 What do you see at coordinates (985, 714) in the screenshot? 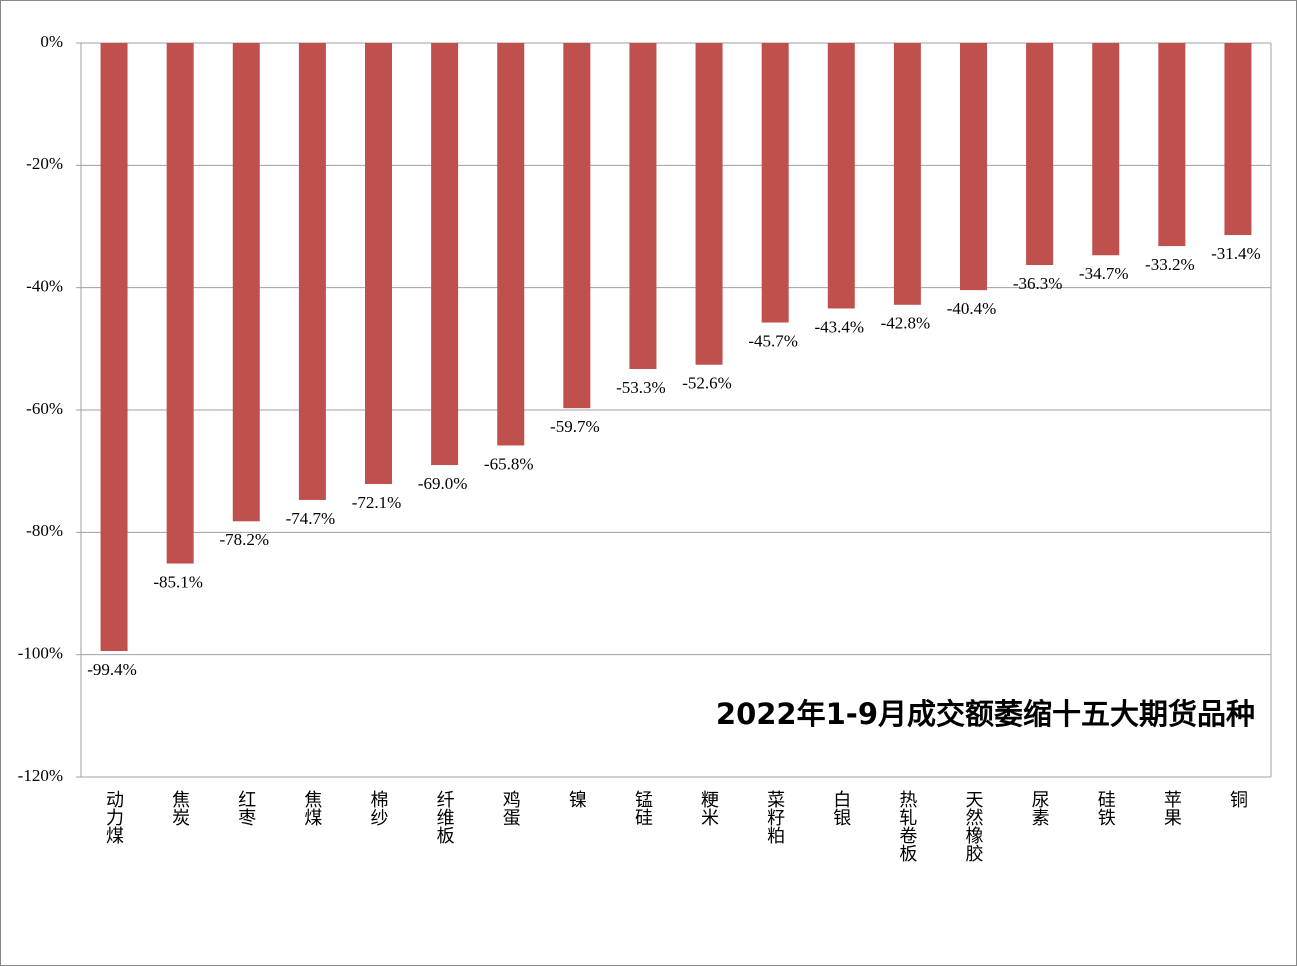
I see `chart-title: 2022年1-9月成交额萎缩十五大期货品种` at bounding box center [985, 714].